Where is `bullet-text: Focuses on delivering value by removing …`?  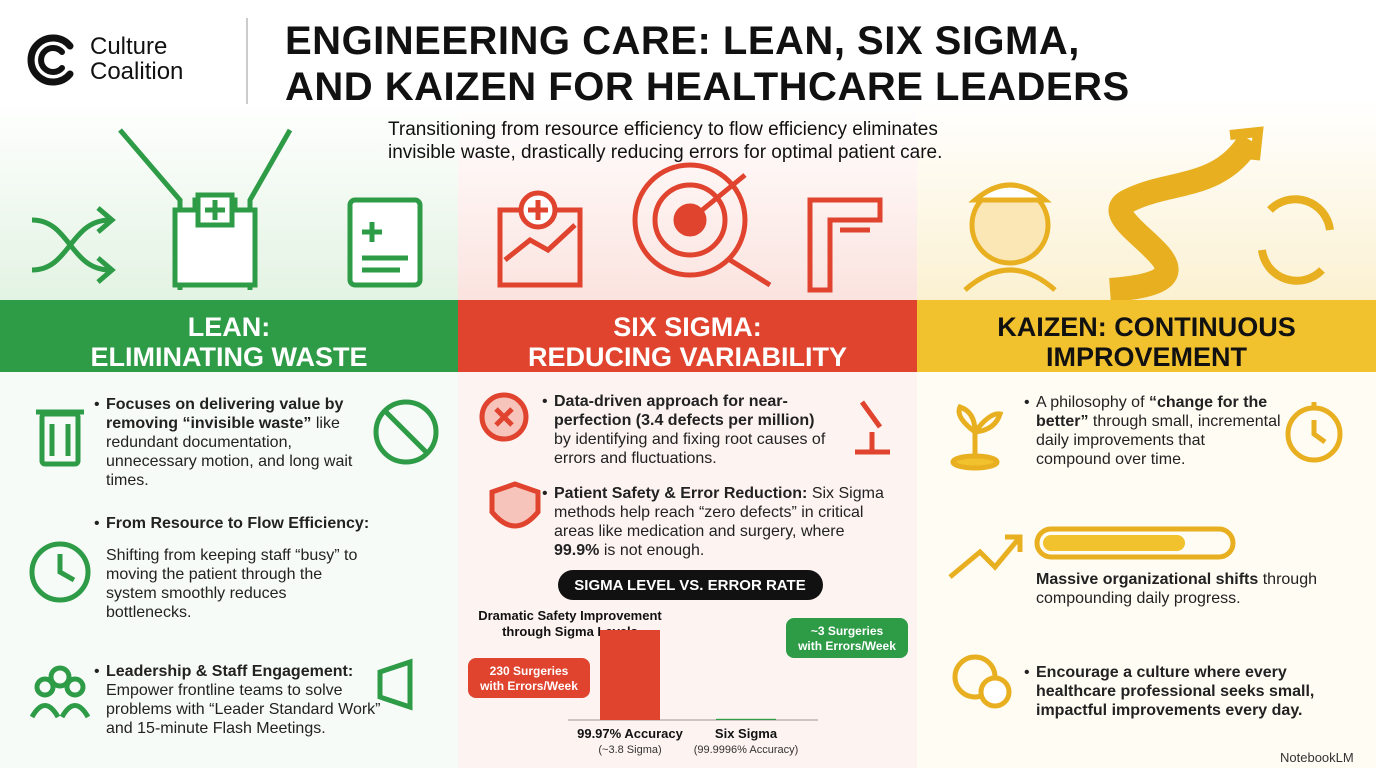
bullet-text: Focuses on delivering value by removing … is located at coordinates (225, 414).